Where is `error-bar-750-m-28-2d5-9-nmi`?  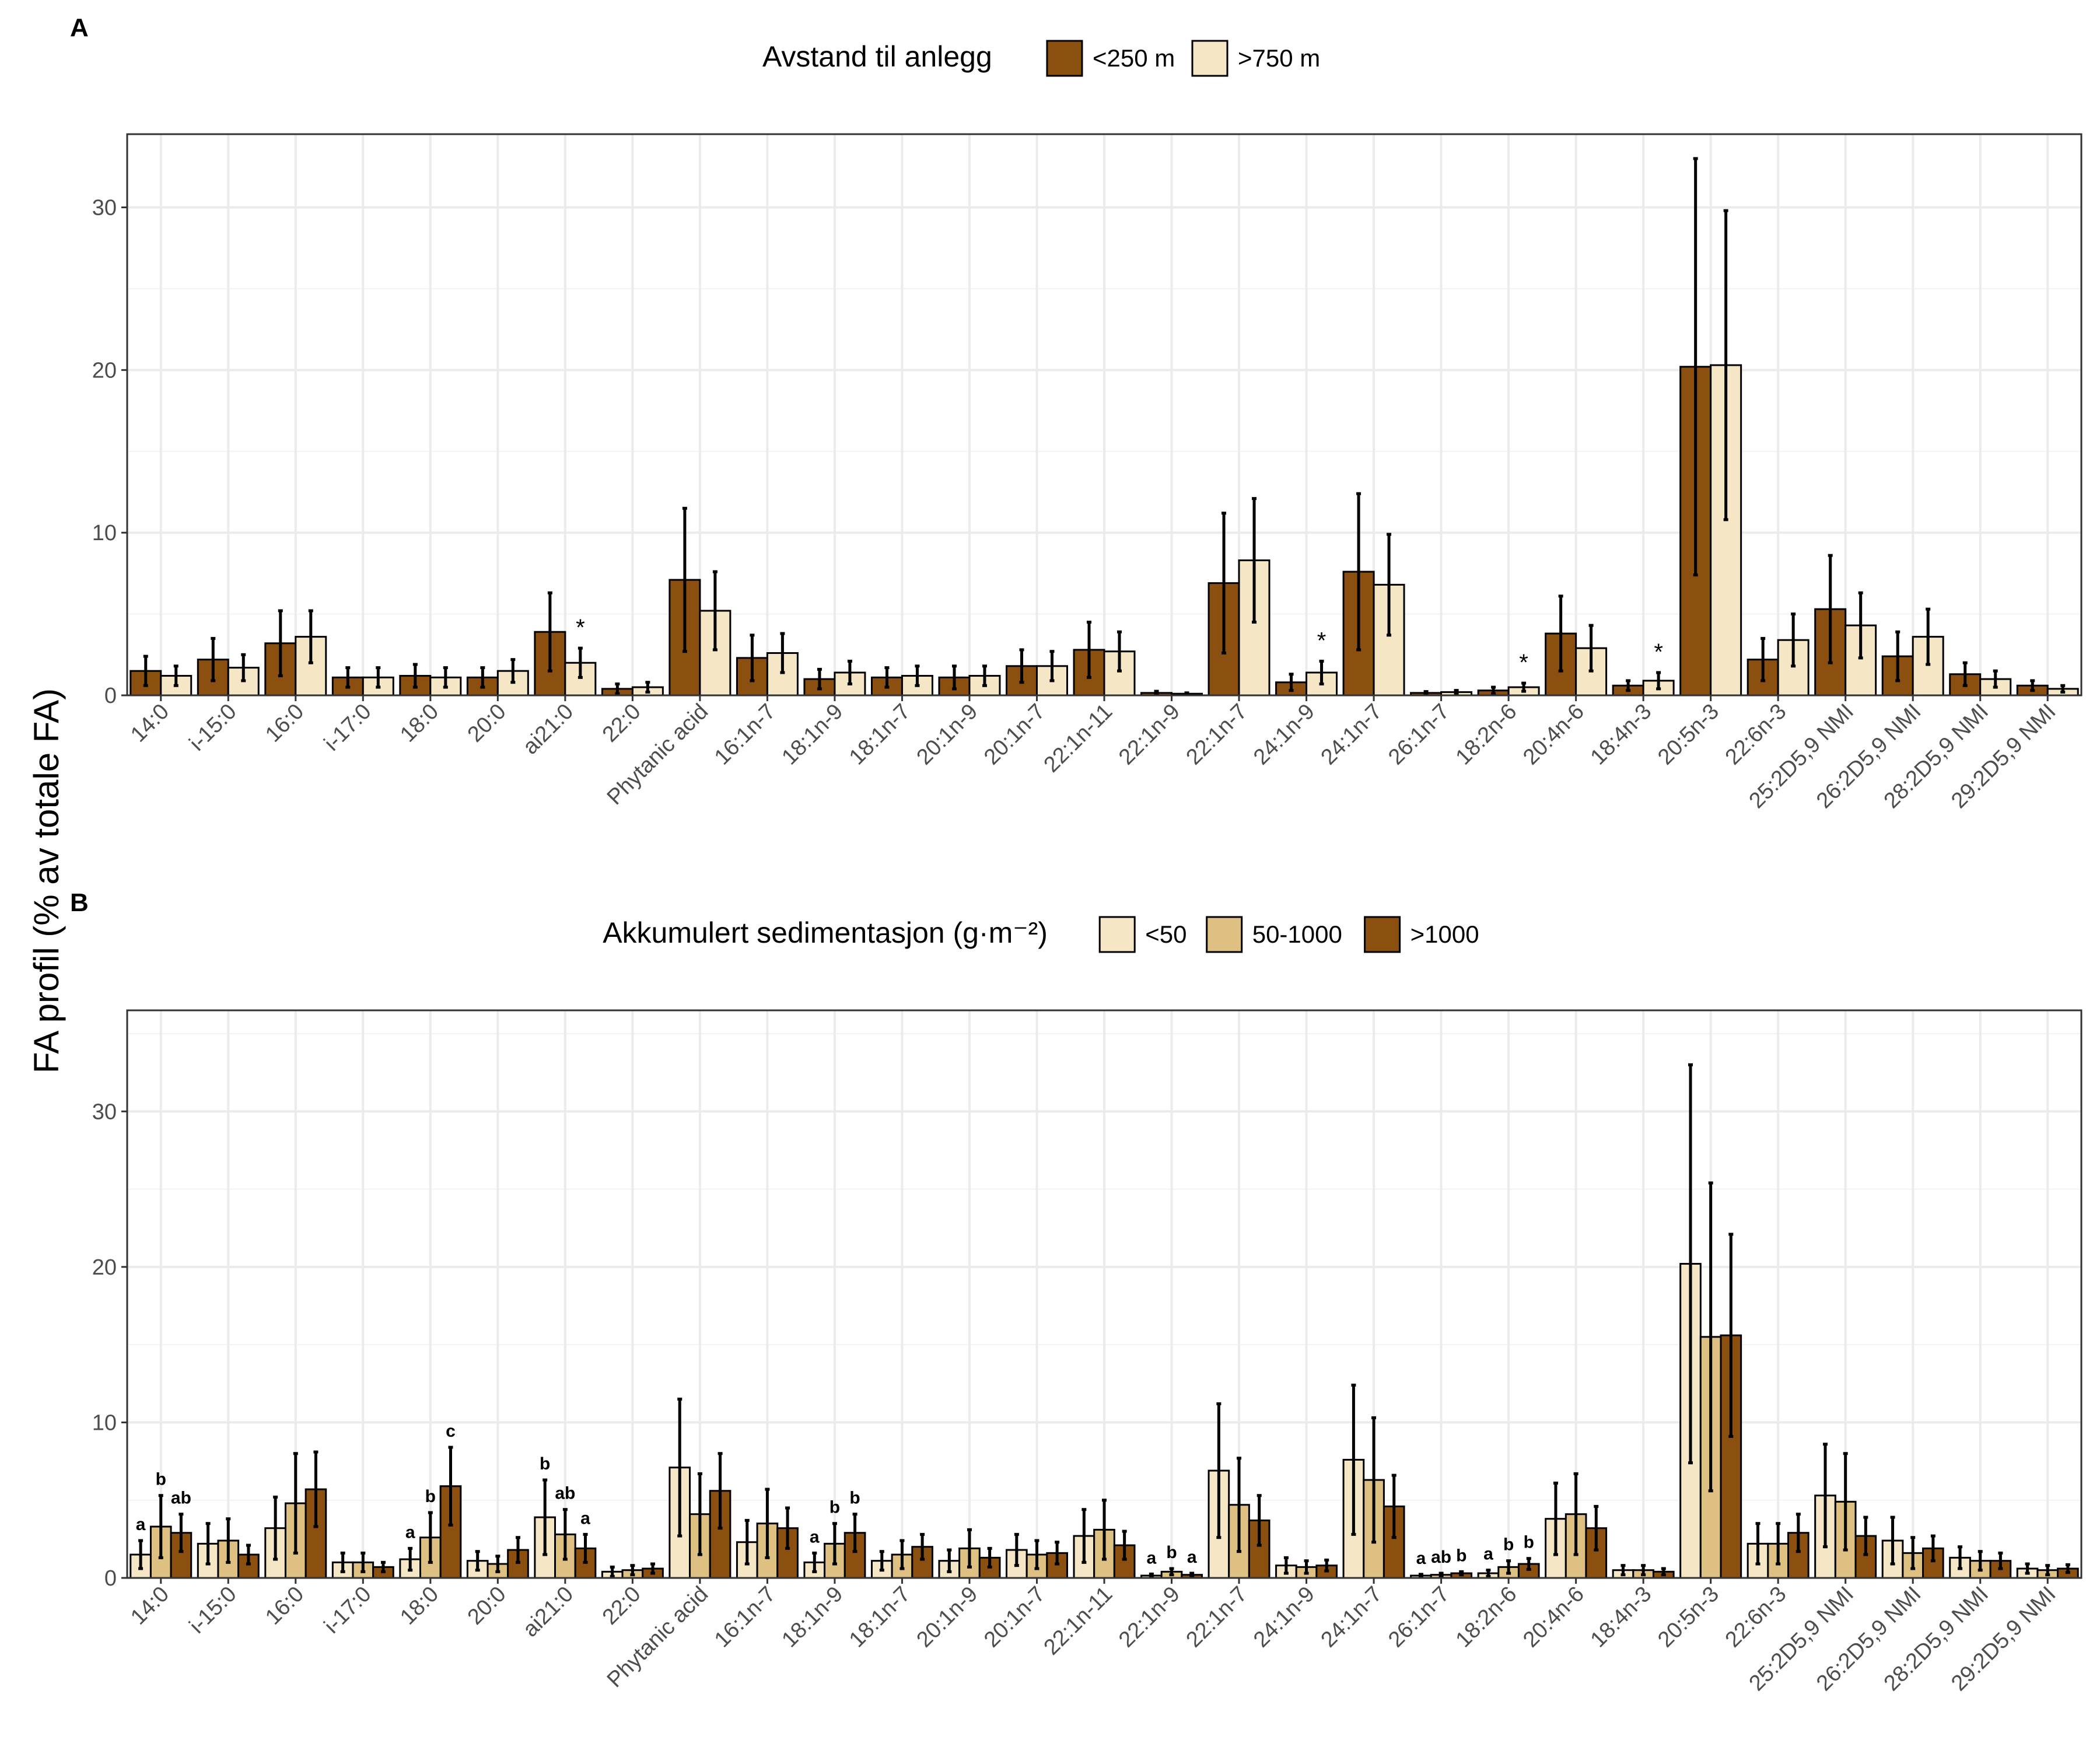
error-bar-750-m-28-2d5-9-nmi is located at coordinates (1995, 679).